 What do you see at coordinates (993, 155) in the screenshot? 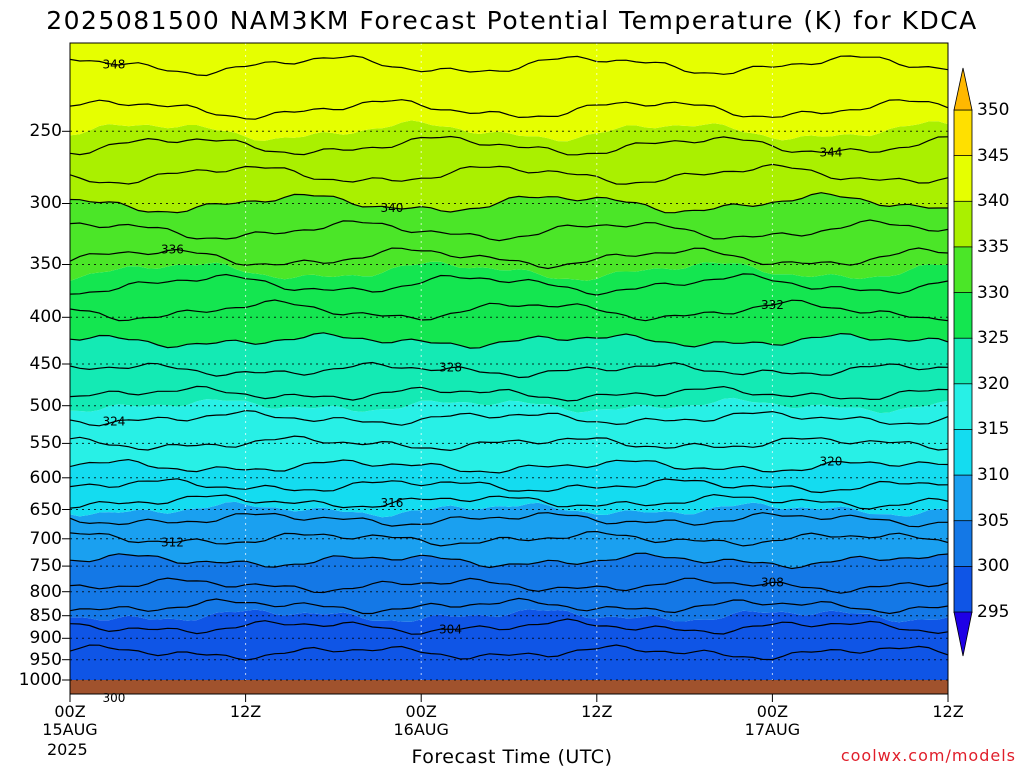
I see `colorbar-label: 345` at bounding box center [993, 155].